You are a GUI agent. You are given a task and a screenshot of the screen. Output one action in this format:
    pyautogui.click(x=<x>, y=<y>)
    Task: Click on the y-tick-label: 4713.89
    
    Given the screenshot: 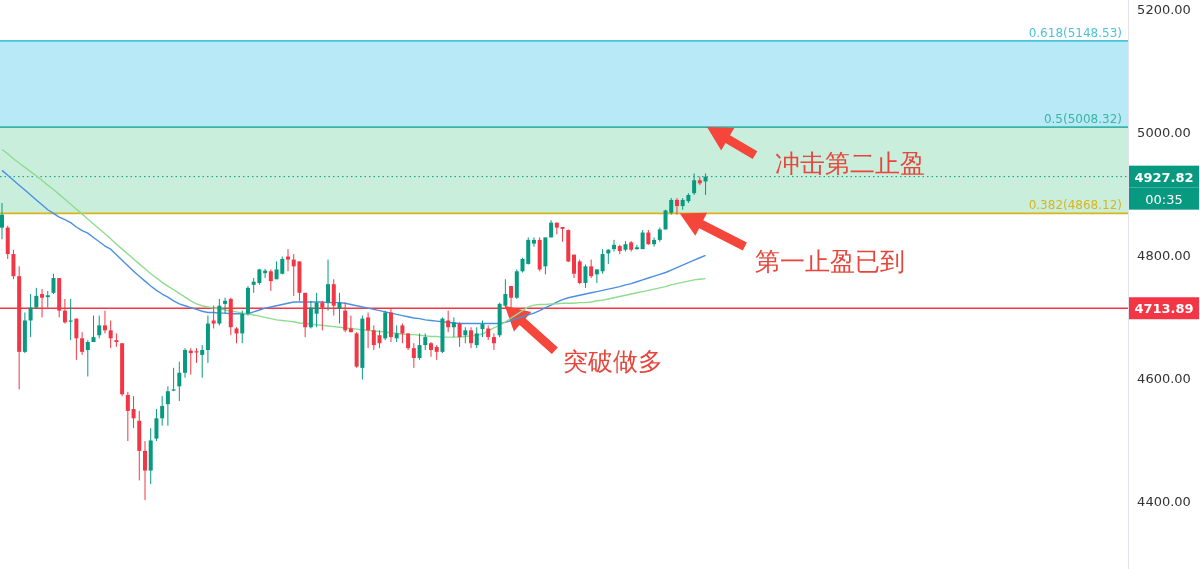 What is the action you would take?
    pyautogui.click(x=1164, y=309)
    